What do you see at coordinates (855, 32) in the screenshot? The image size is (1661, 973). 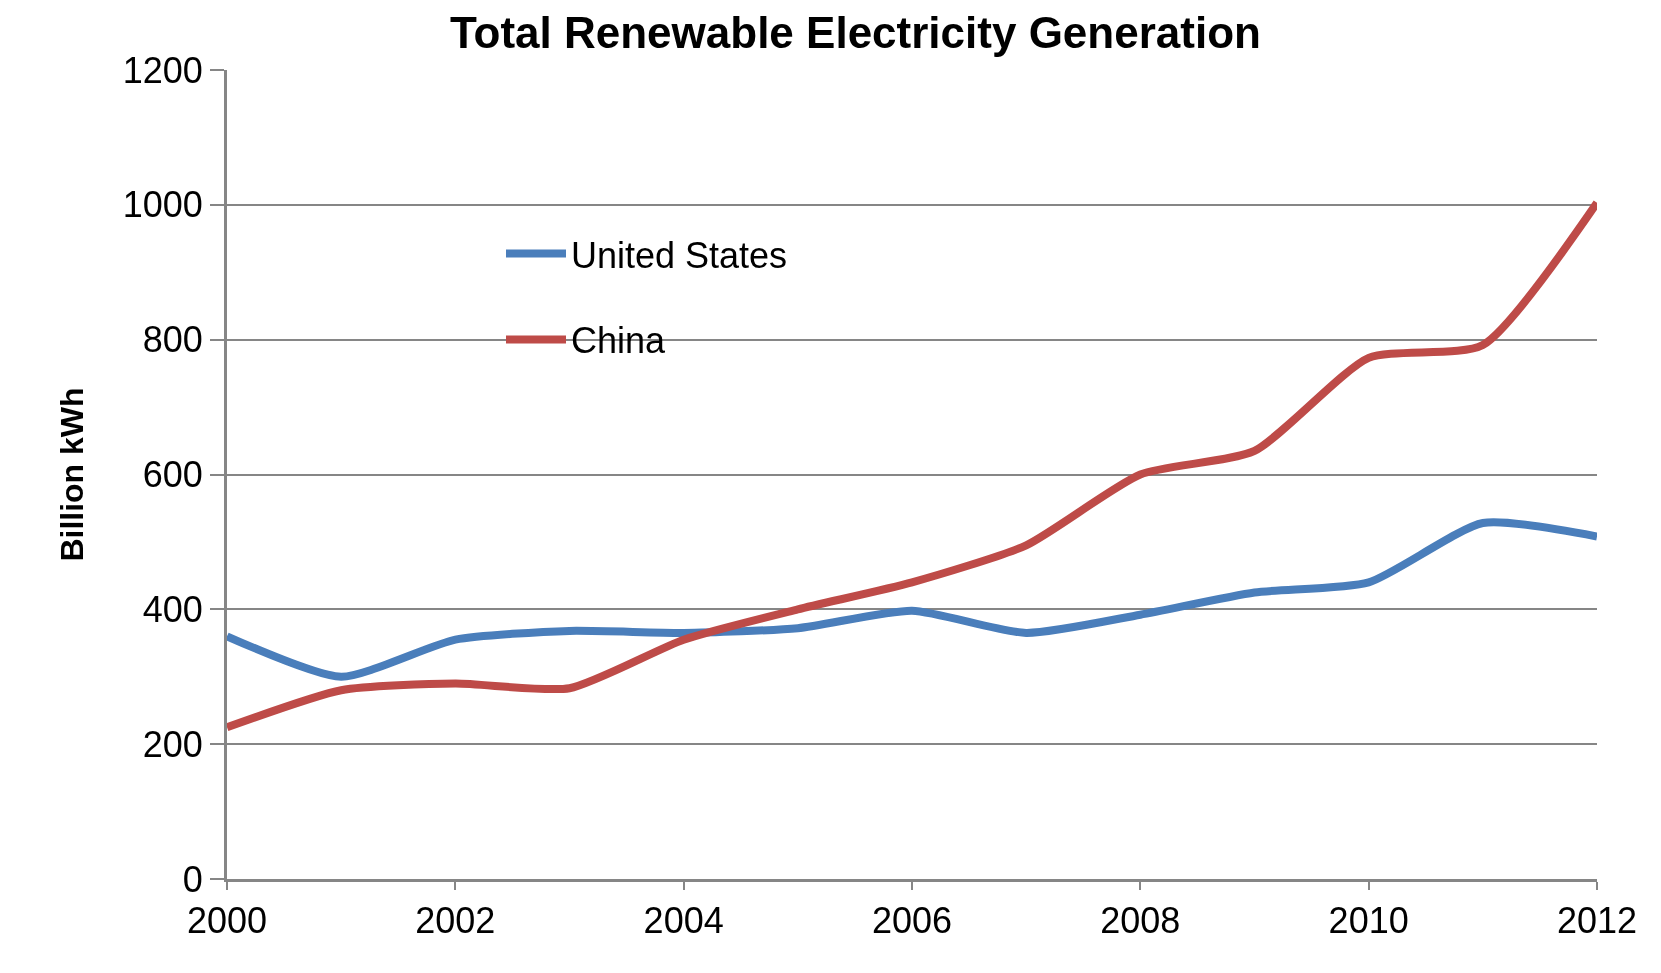 I see `chart-title: Total Renewable Electricity Generation` at bounding box center [855, 32].